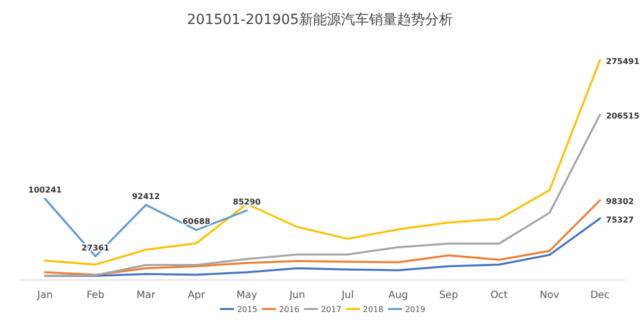 The width and height of the screenshot is (640, 324). What do you see at coordinates (146, 196) in the screenshot?
I see `data-label: 92412` at bounding box center [146, 196].